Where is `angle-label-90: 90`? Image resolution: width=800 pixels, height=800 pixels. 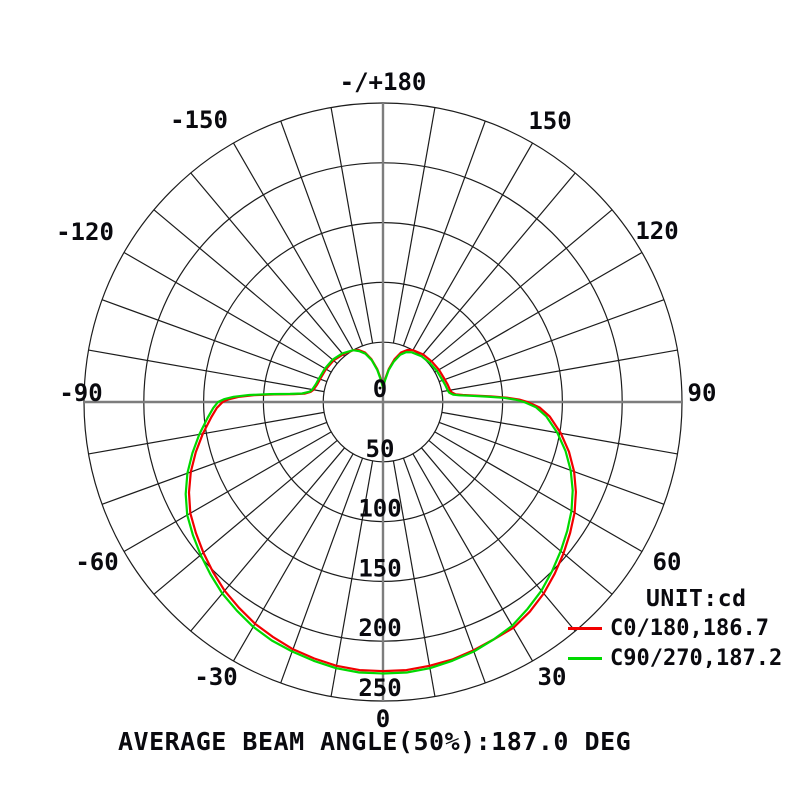
angle-label-90: 90 is located at coordinates (702, 393).